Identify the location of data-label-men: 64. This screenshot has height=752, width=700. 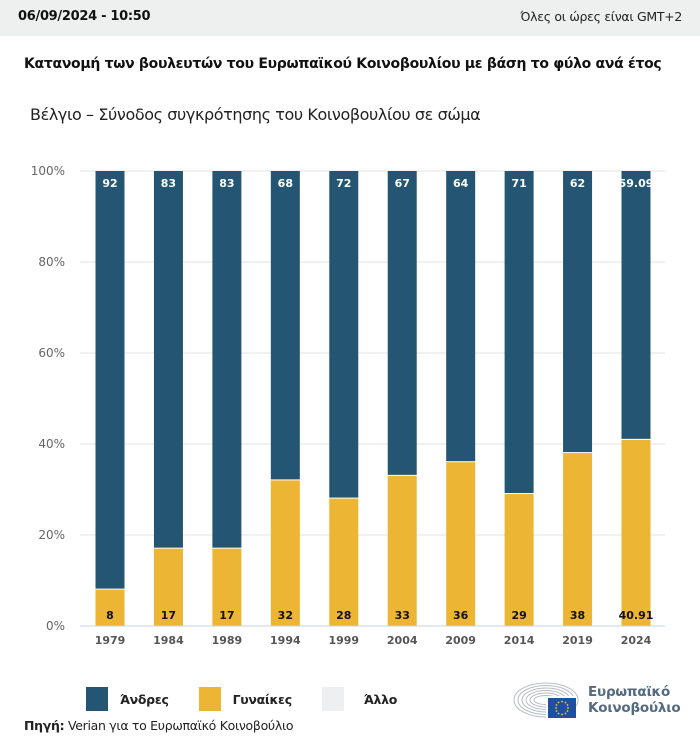
(461, 183).